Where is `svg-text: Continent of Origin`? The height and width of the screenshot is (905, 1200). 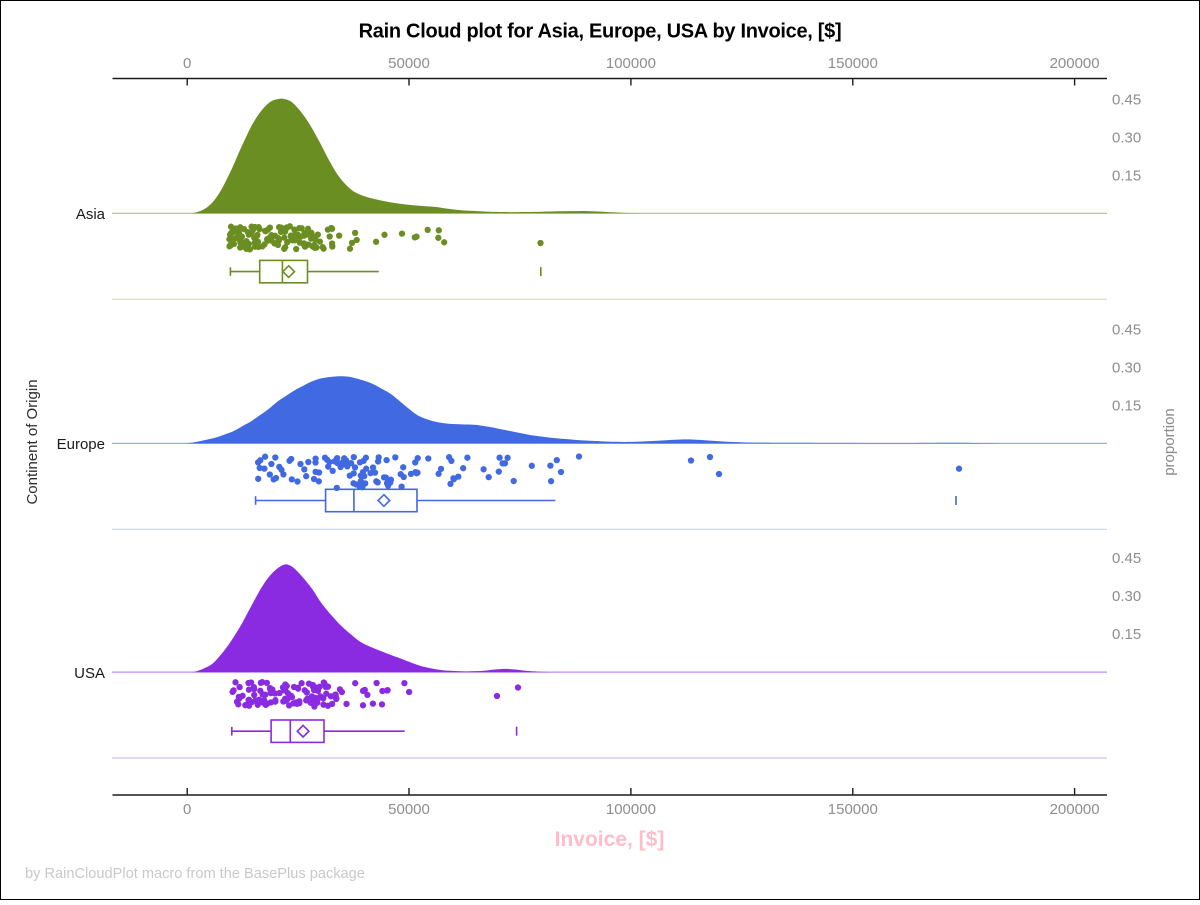 svg-text: Continent of Origin is located at coordinates (32, 441).